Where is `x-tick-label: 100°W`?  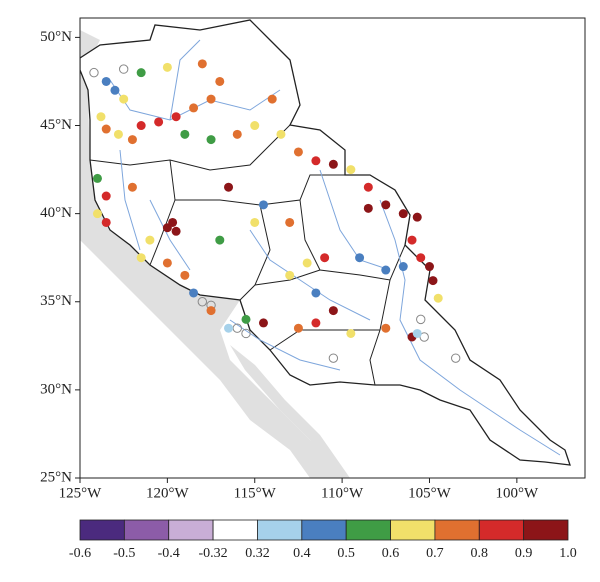
x-tick-label: 100°W is located at coordinates (517, 493).